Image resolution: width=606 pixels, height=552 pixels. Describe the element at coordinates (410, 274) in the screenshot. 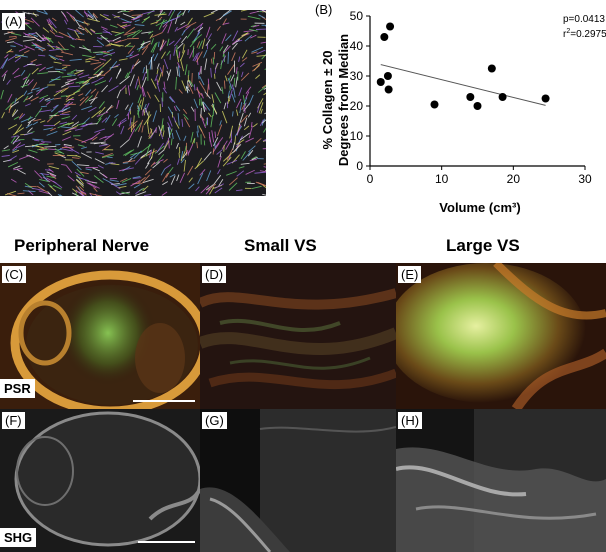

I see `panel-label-e: (E)` at that location.